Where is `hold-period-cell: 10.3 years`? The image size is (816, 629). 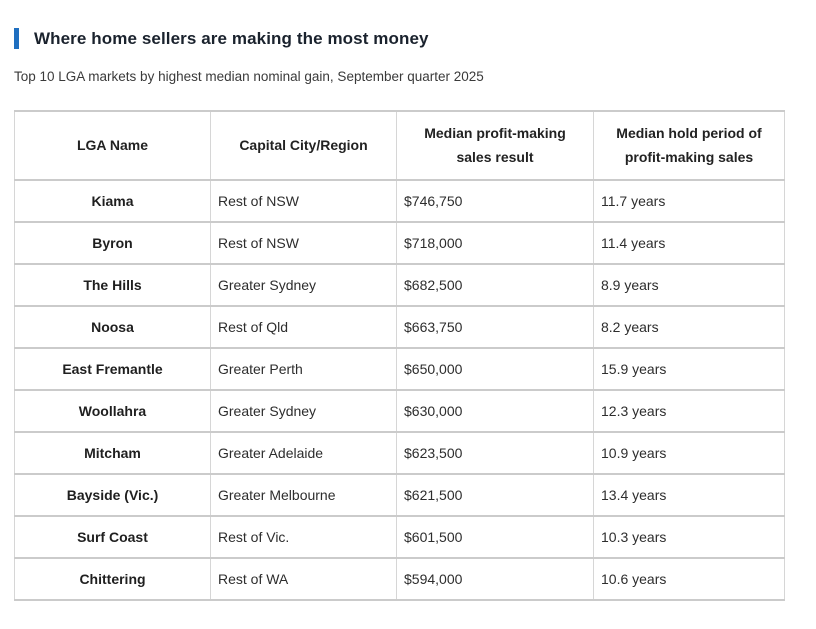
hold-period-cell: 10.3 years is located at coordinates (689, 537).